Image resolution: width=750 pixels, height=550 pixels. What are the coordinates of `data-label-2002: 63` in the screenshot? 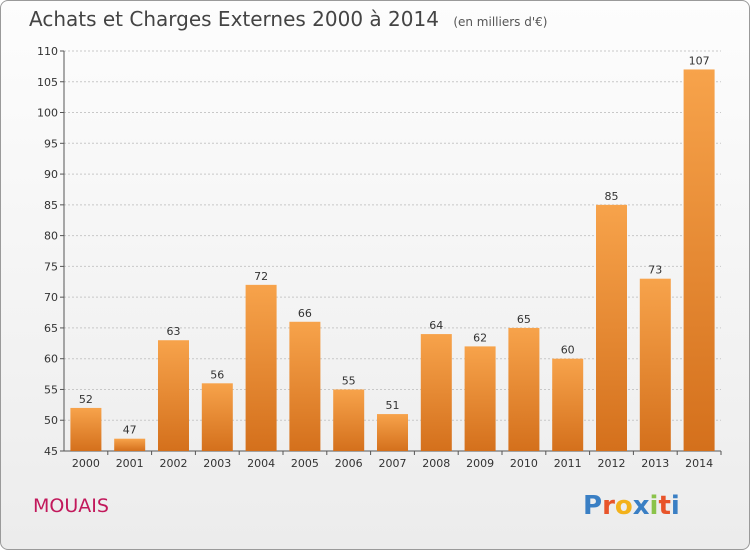 It's located at (174, 331).